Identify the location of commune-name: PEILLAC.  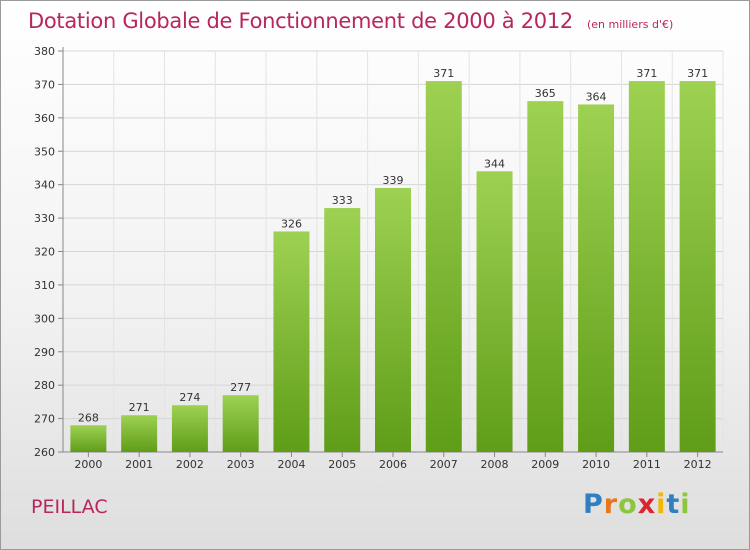
(69, 507).